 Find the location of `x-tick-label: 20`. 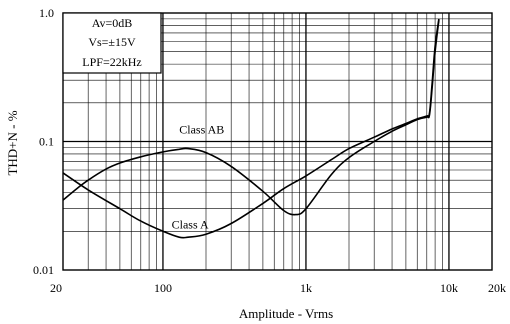

x-tick-label: 20 is located at coordinates (56, 288).